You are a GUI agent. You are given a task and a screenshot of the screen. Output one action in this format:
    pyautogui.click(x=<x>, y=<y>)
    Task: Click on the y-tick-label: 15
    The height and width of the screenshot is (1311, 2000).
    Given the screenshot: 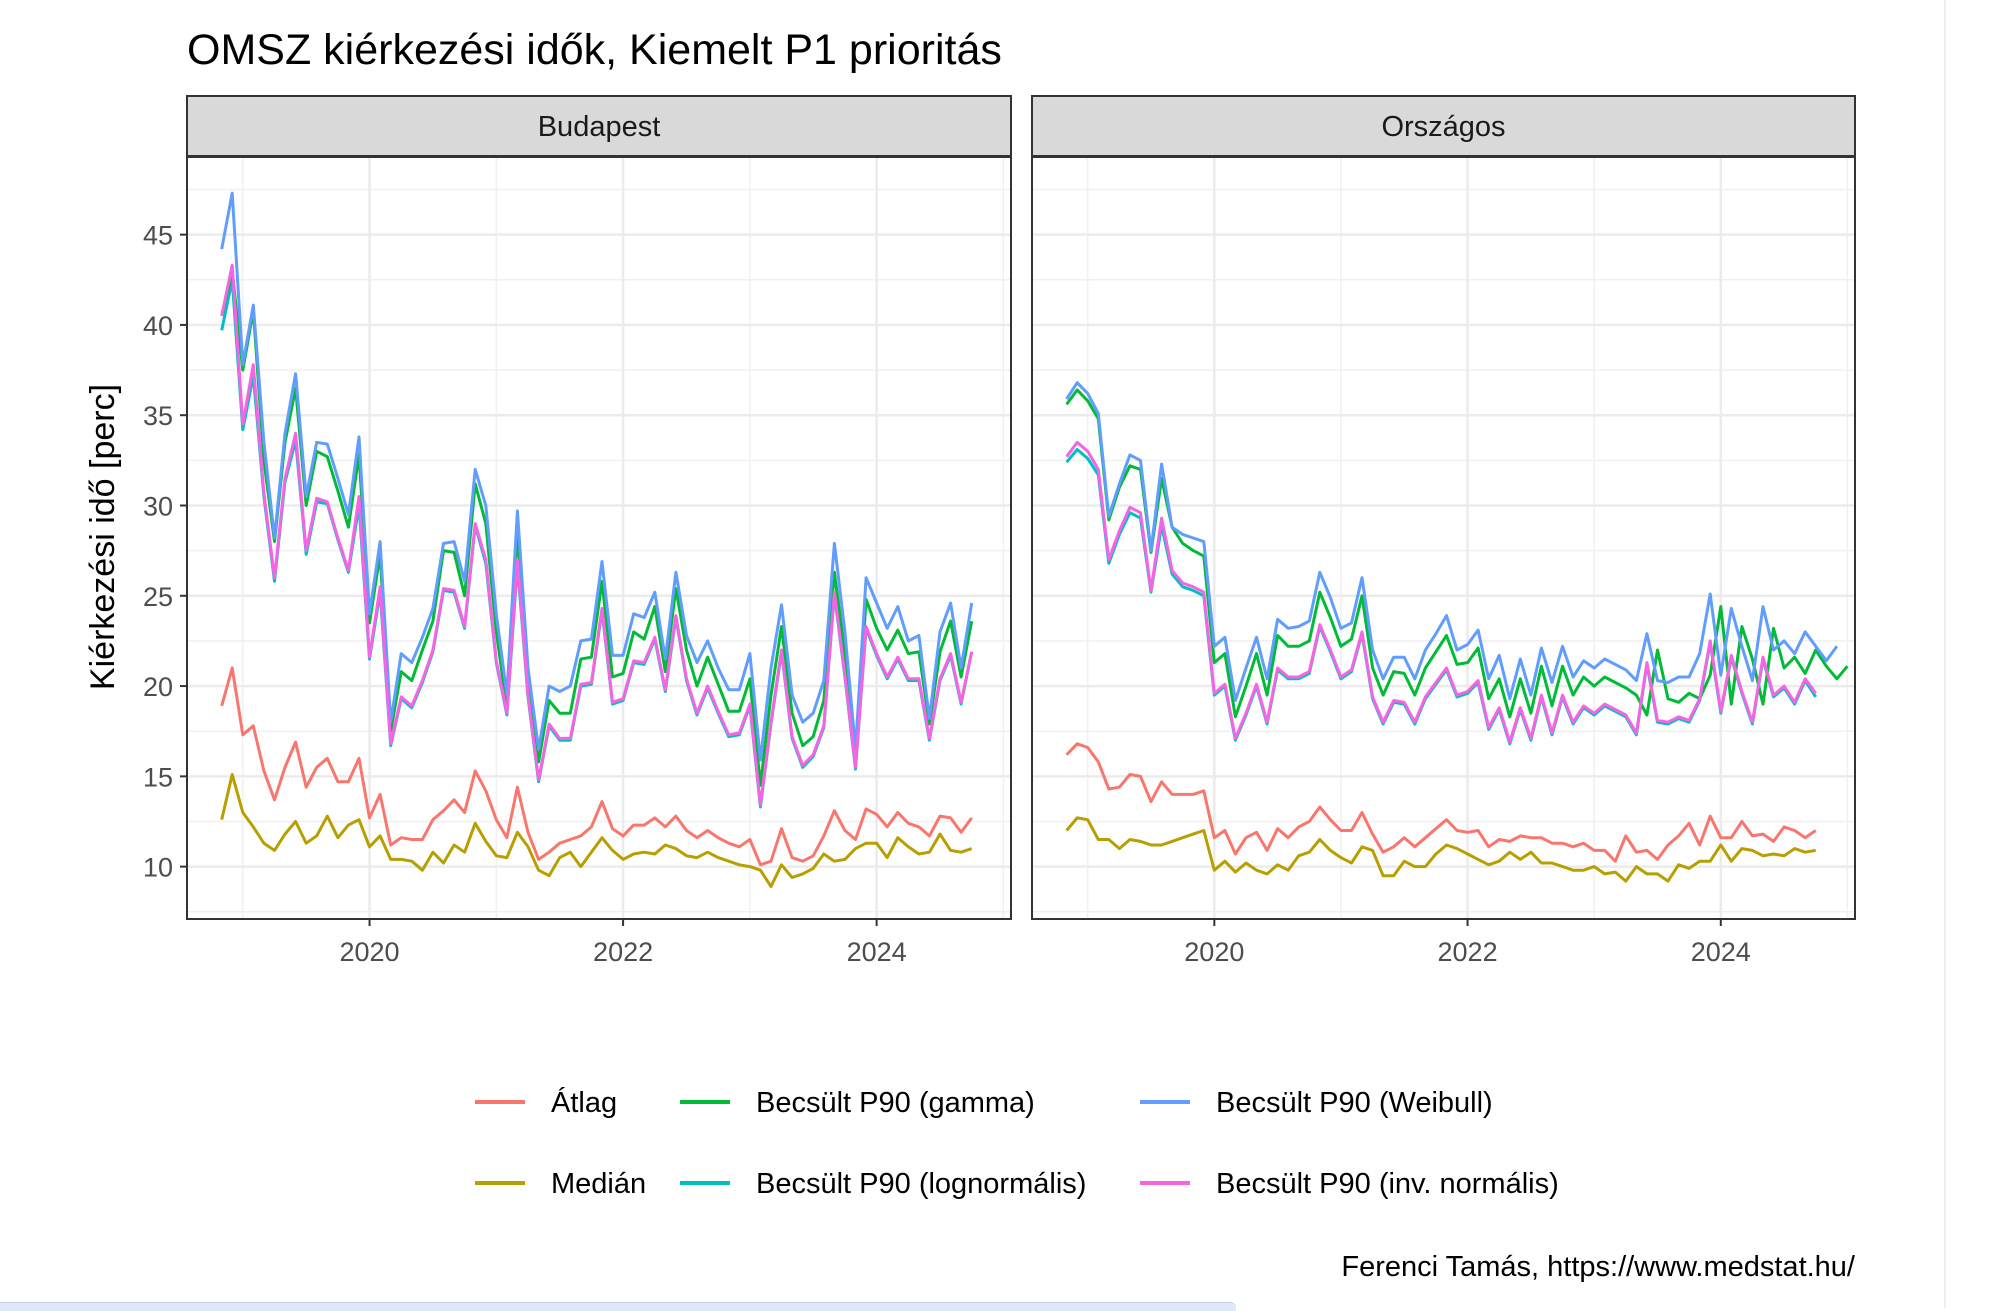 What is the action you would take?
    pyautogui.click(x=158, y=777)
    